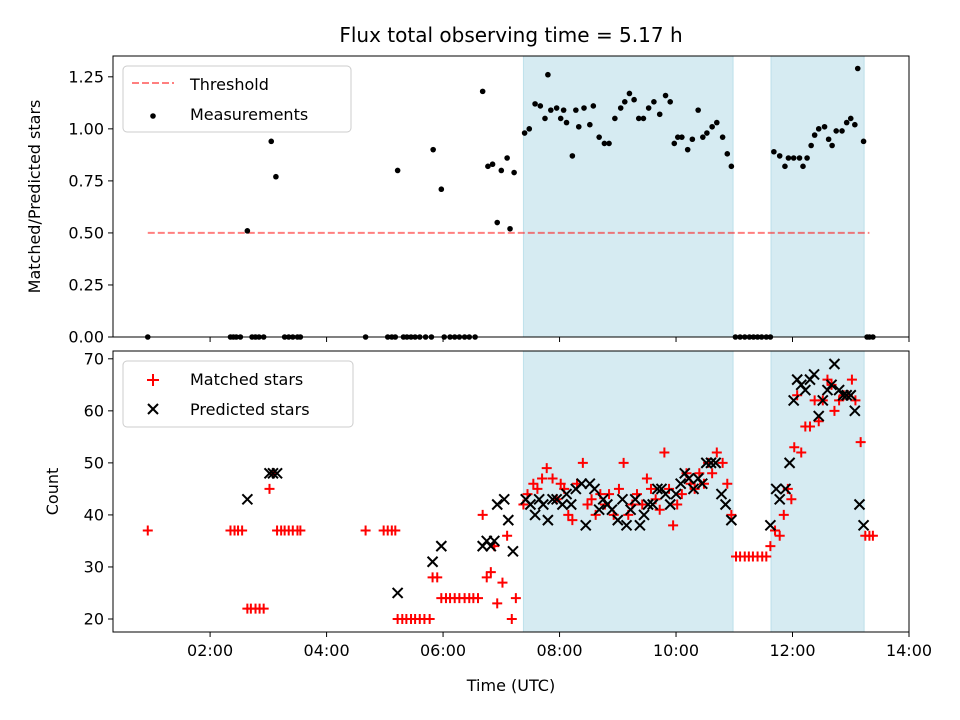  Describe the element at coordinates (86, 337) in the screenshot. I see `top-y-tick-label-0: 0.00` at that location.